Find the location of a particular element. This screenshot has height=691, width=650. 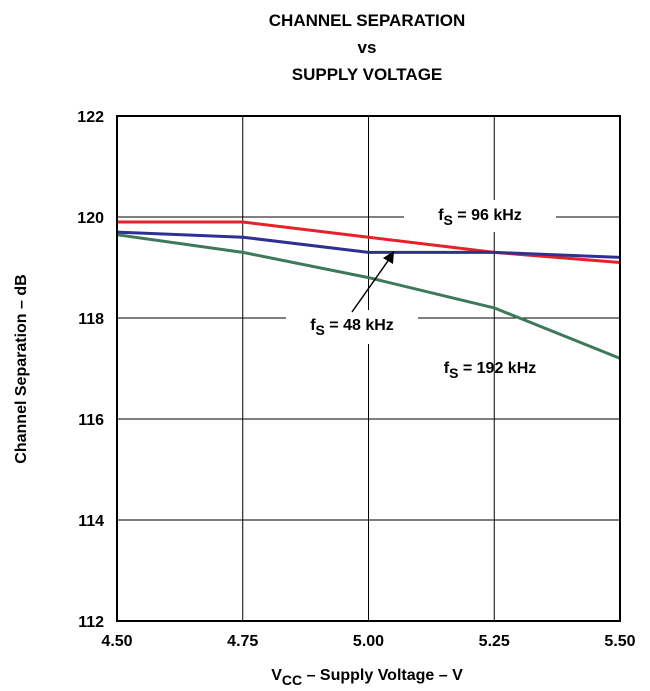

series-annotation-1: fS = 48 kHz is located at coordinates (352, 327).